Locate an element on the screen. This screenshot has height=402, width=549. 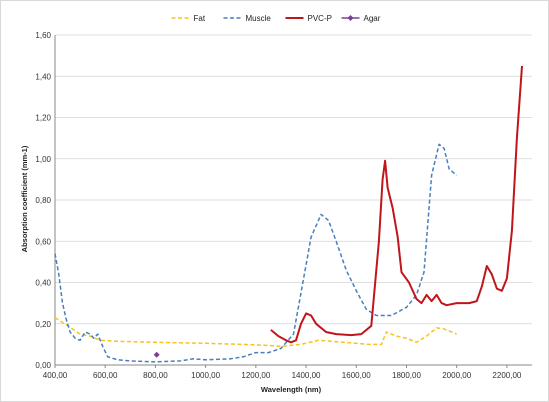
legend-item-fat: Fat is located at coordinates (188, 18).